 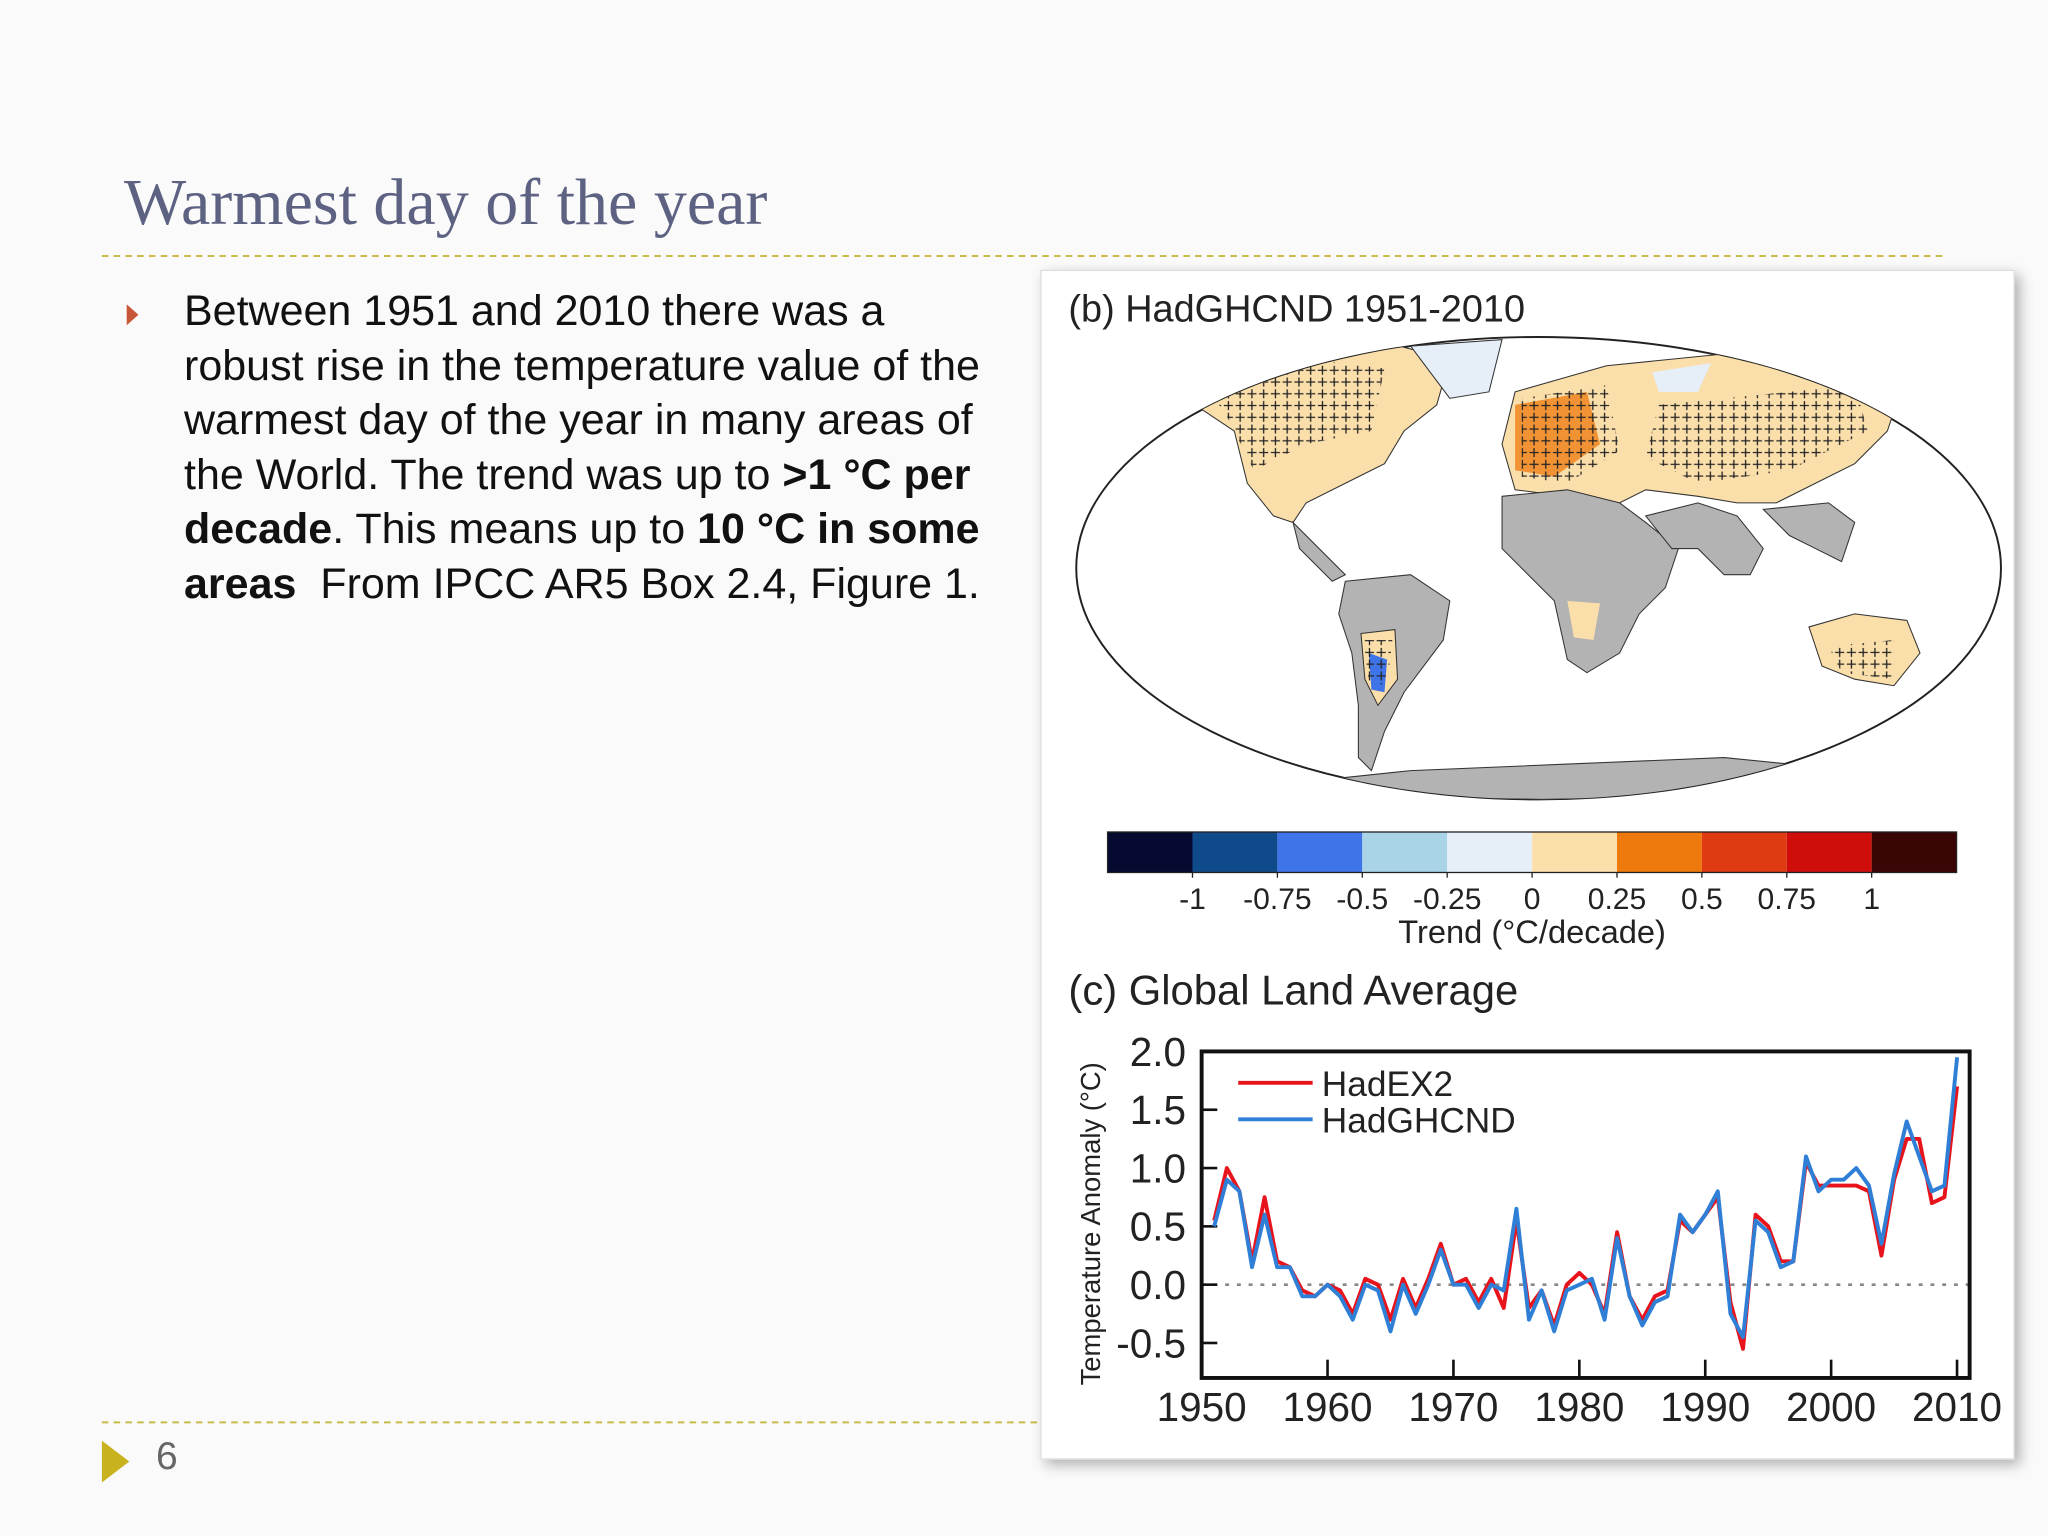 What do you see at coordinates (1158, 1227) in the screenshot?
I see `y-tick-label: 0.5` at bounding box center [1158, 1227].